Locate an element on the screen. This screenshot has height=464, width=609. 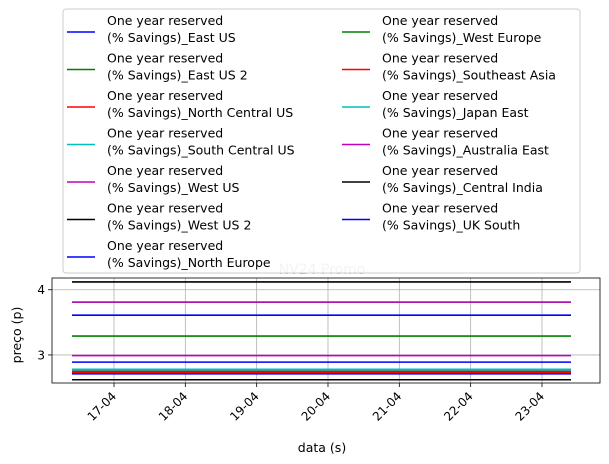
legend-label: One year reserved (% Savings)_East US is located at coordinates (171, 29).